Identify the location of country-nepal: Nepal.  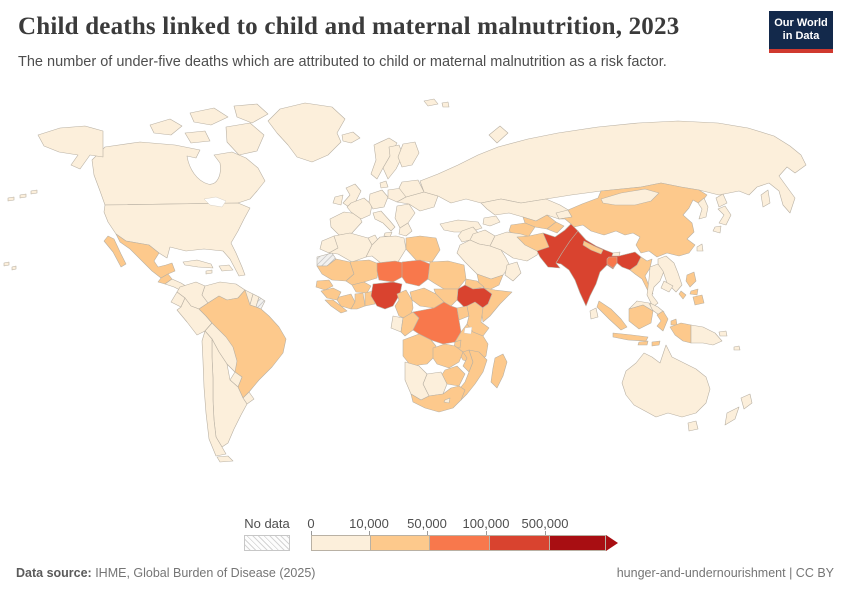
(593, 247).